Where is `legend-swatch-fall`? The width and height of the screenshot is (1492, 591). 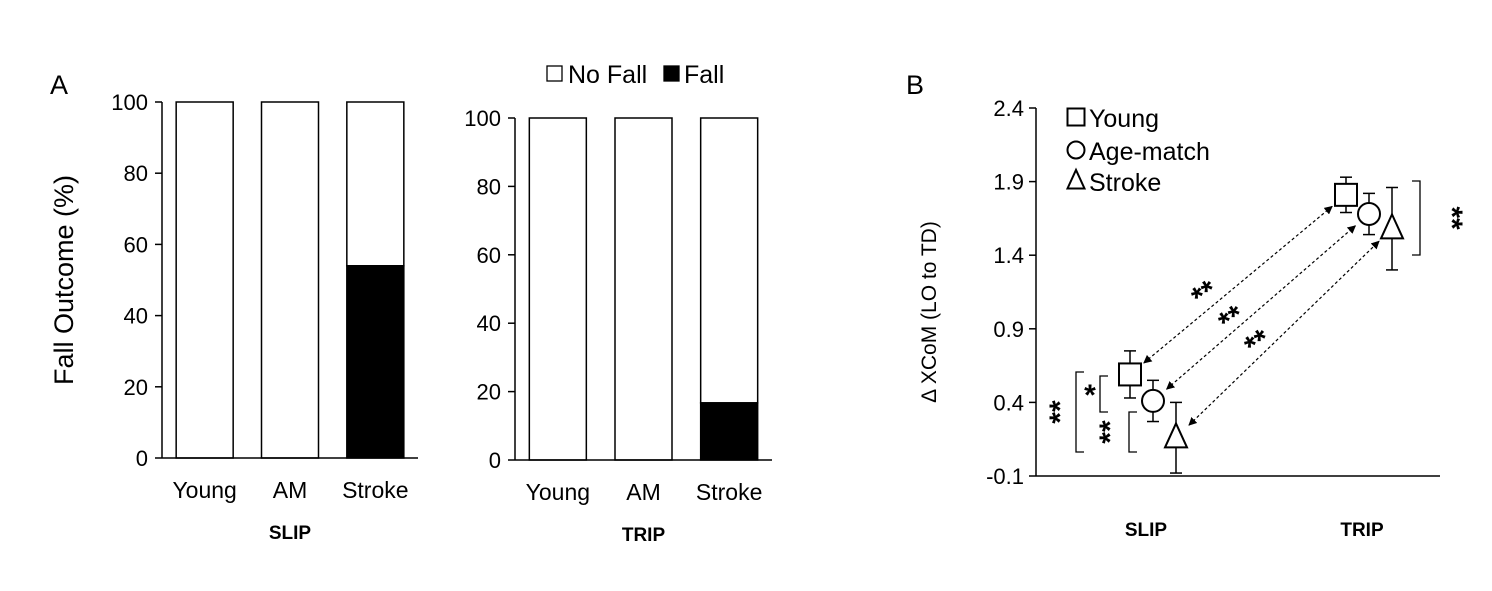
legend-swatch-fall is located at coordinates (671, 73).